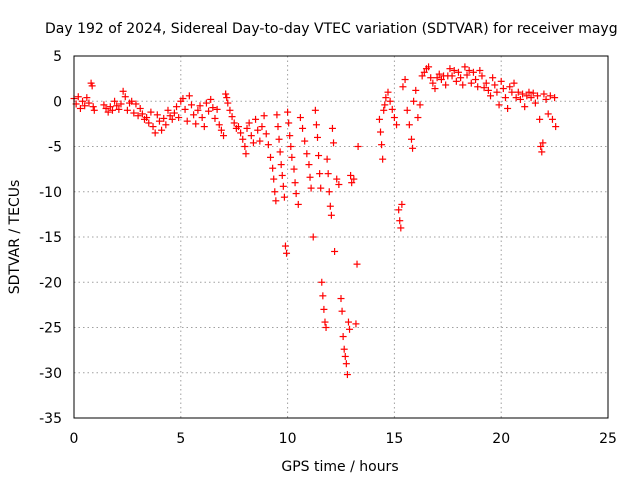  What do you see at coordinates (608, 439) in the screenshot?
I see `x-tick-label: 25` at bounding box center [608, 439].